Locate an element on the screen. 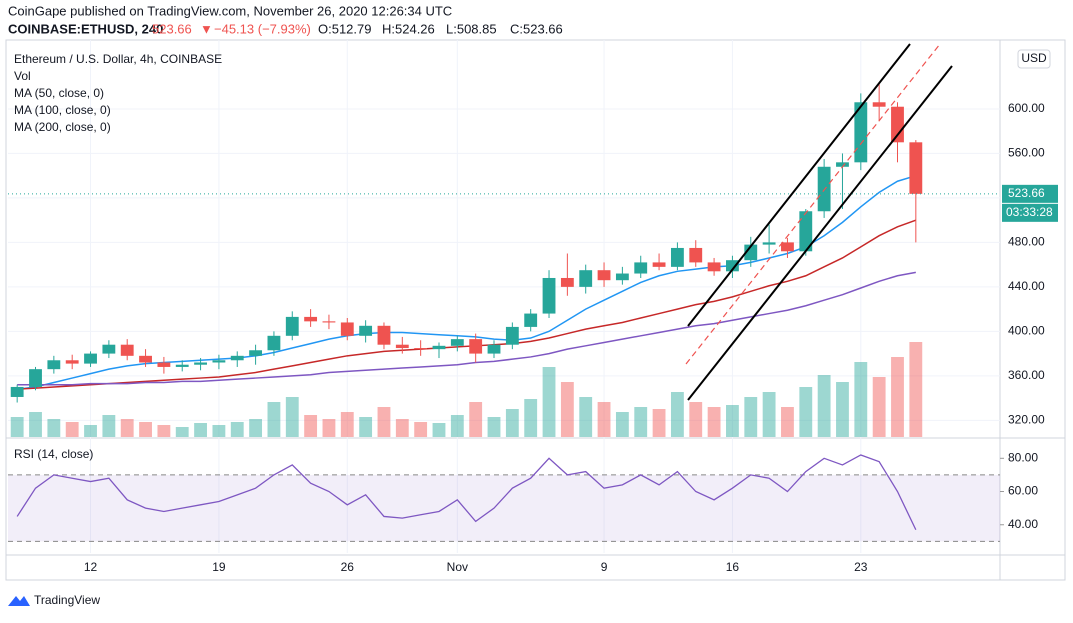 The image size is (1073, 623). countdown: 03:33:28 is located at coordinates (1029, 212).